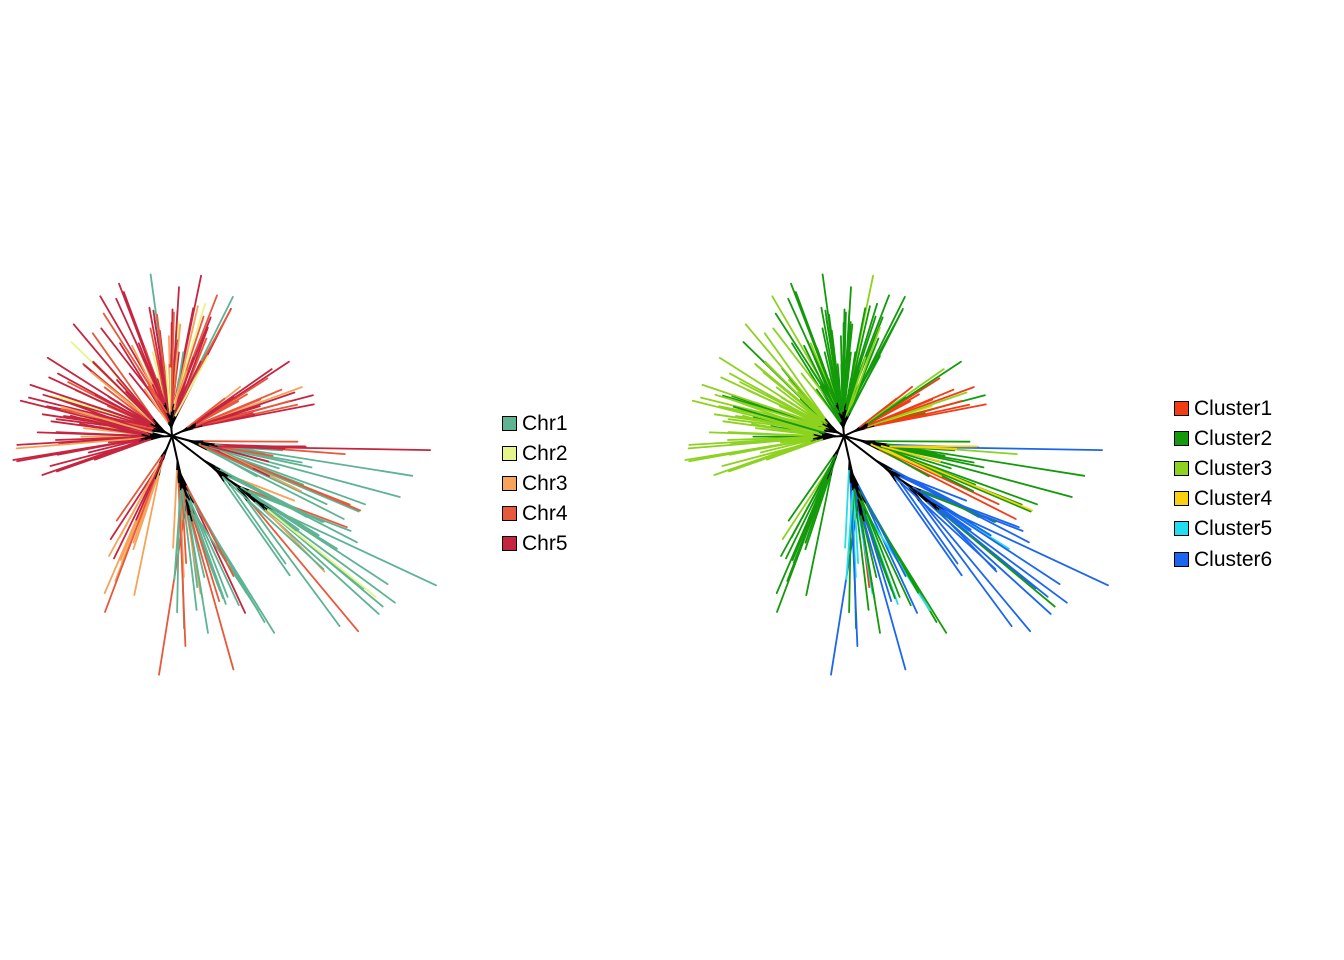 This screenshot has height=960, width=1344. Describe the element at coordinates (1233, 438) in the screenshot. I see `legend-label: Cluster2` at that location.